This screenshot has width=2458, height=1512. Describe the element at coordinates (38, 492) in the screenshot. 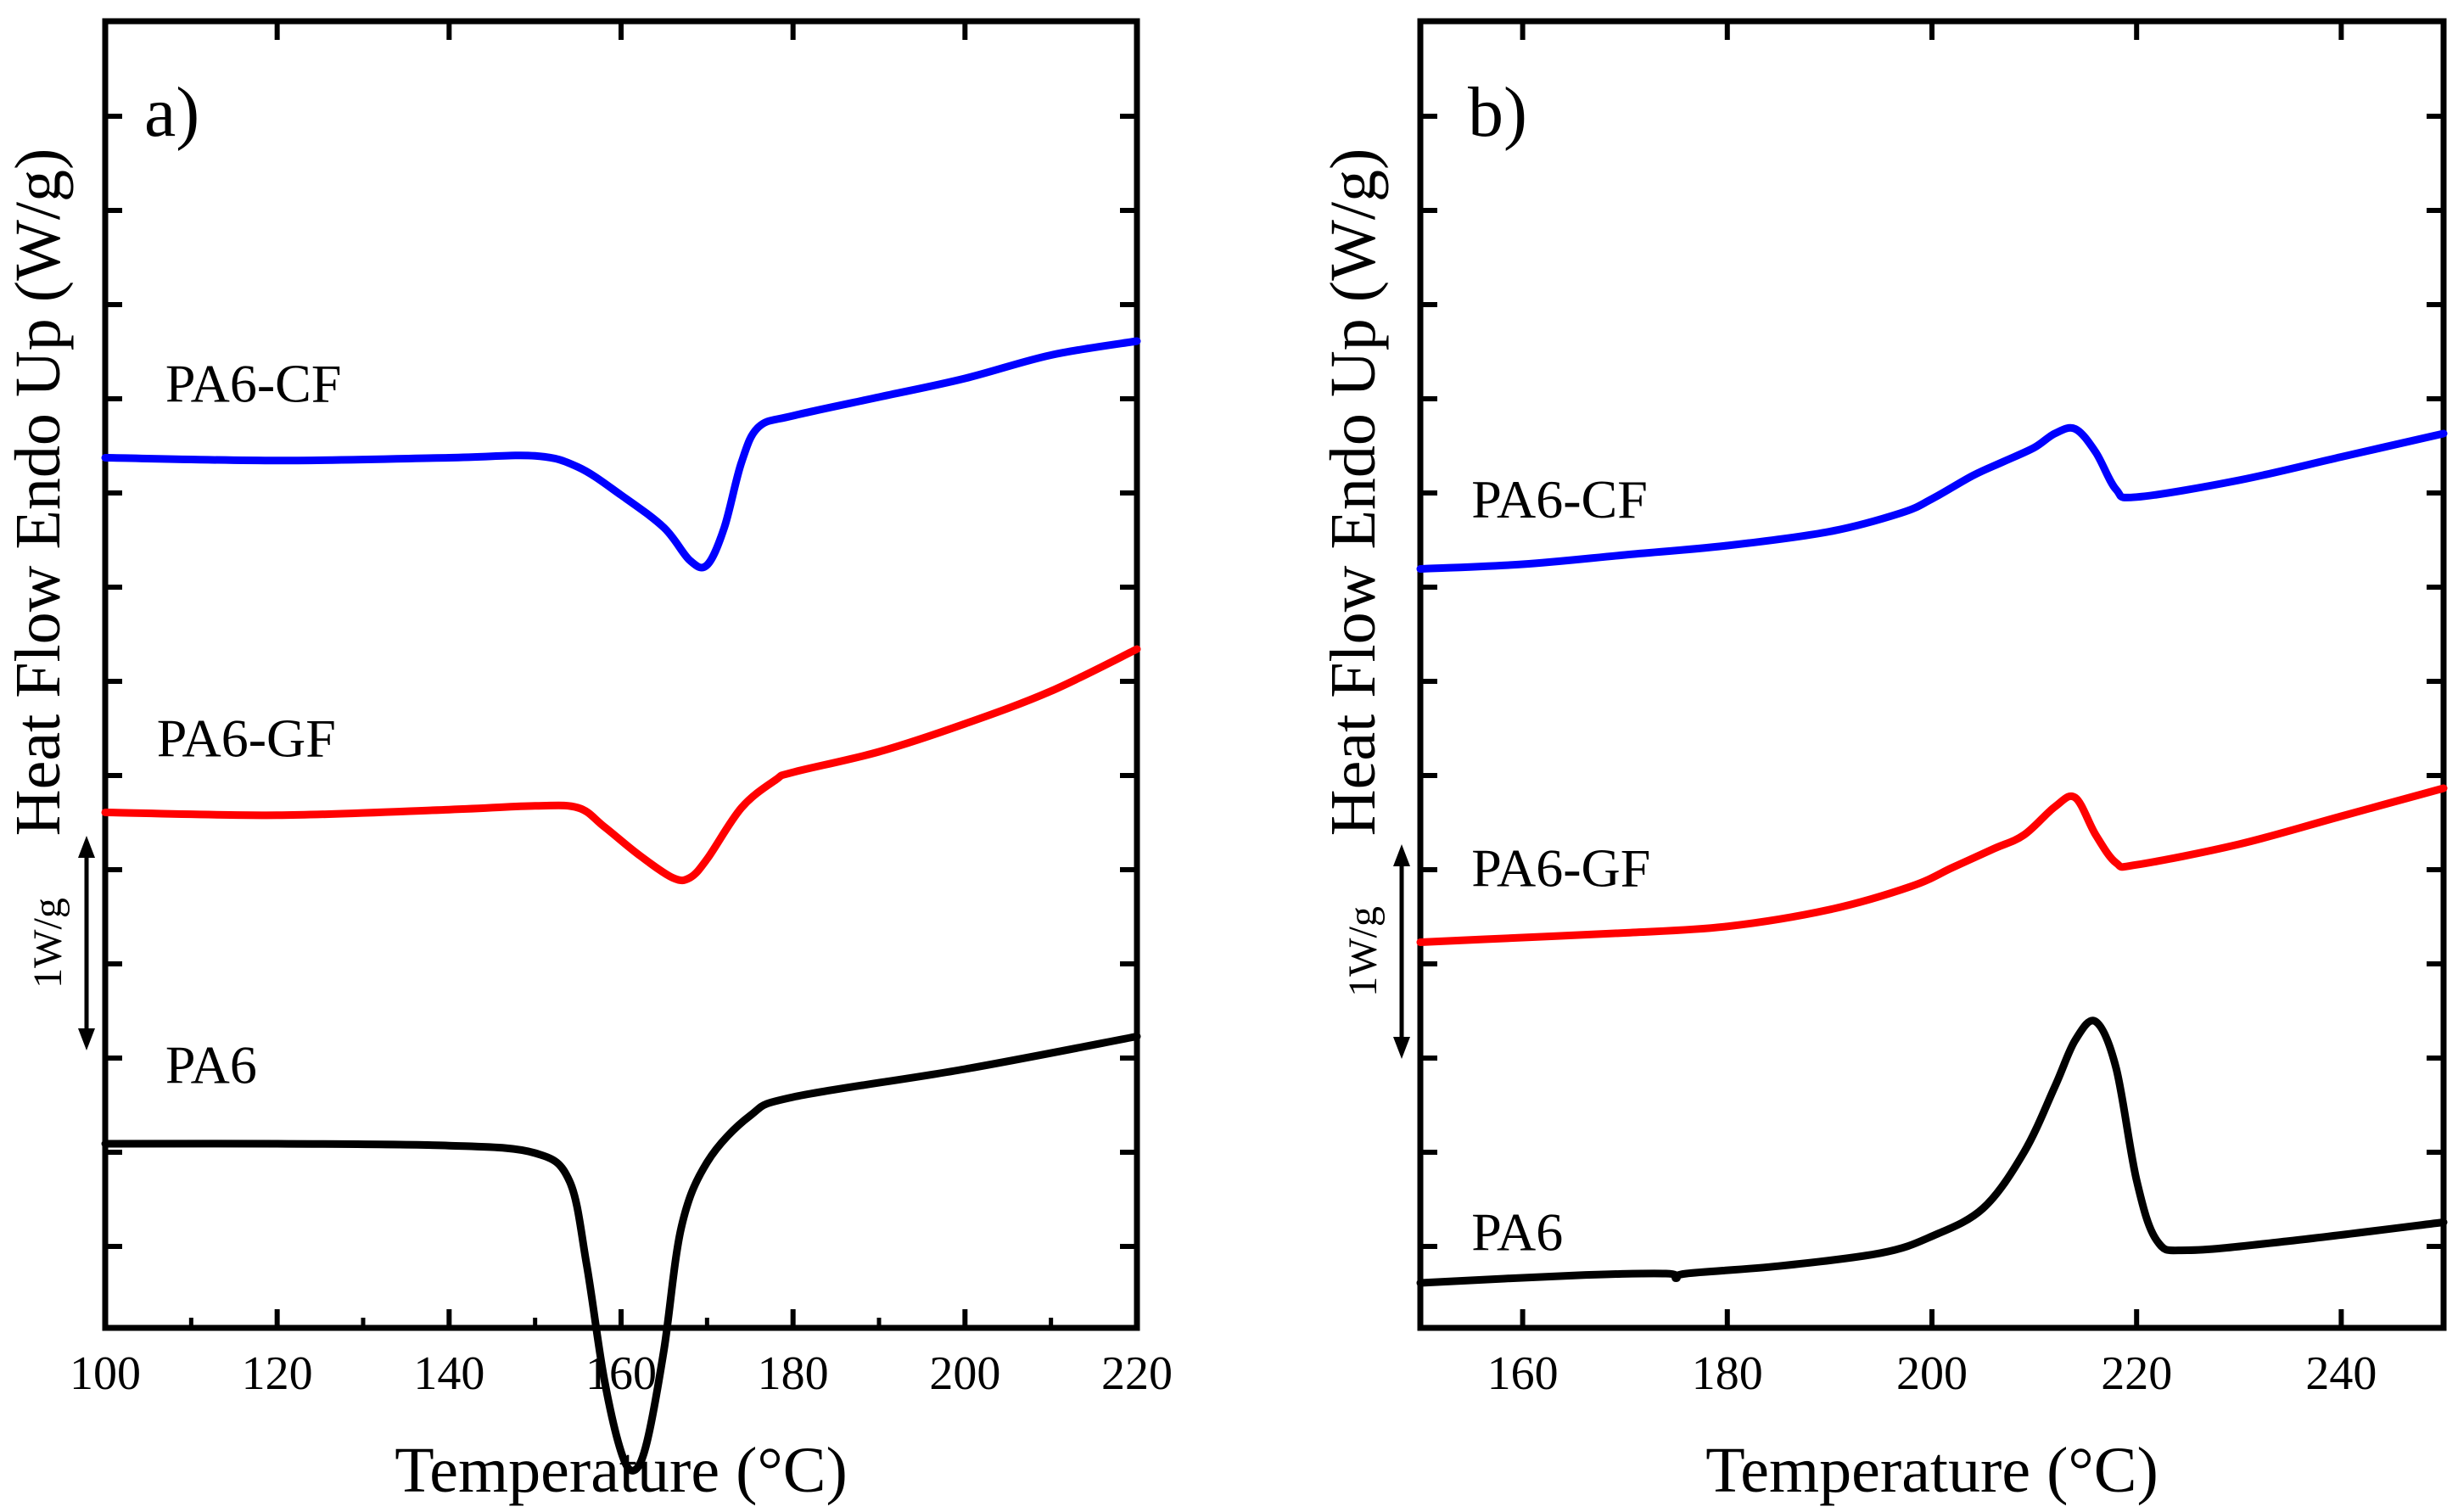

I see `y-axis-title-a: Heat Flow Endo Up (W/g)` at that location.